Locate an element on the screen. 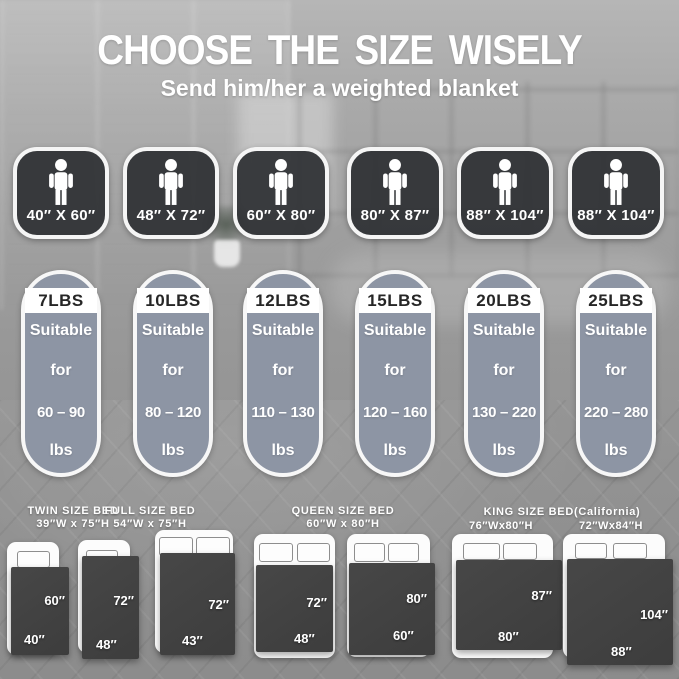 This screenshot has width=679, height=679. bed-group-dims: 60″W x 80″H is located at coordinates (343, 524).